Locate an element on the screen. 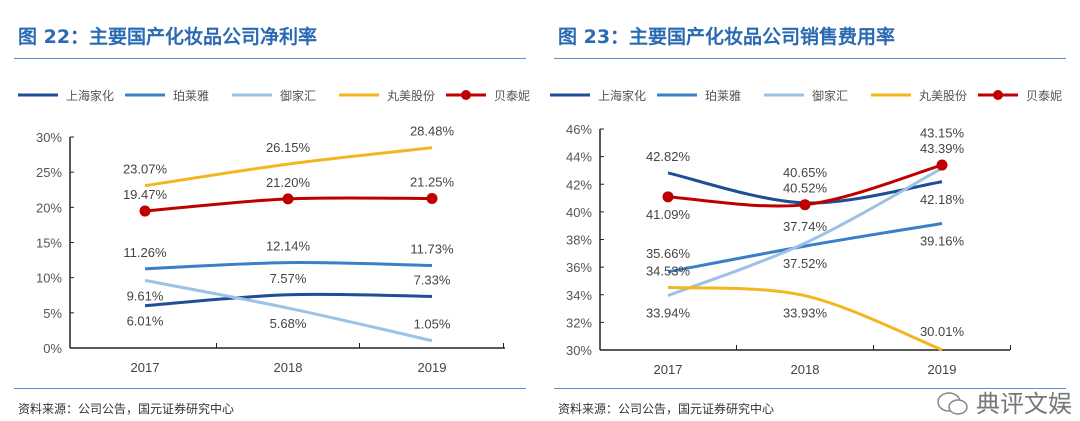 Image resolution: width=1080 pixels, height=421 pixels. data-label: 33.93% is located at coordinates (805, 313).